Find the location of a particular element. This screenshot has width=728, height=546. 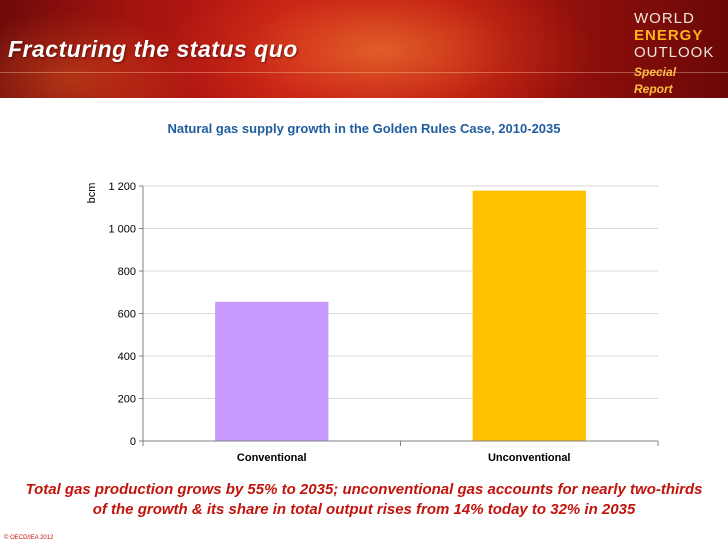

y-axis-label: bcm is located at coordinates (92, 193).